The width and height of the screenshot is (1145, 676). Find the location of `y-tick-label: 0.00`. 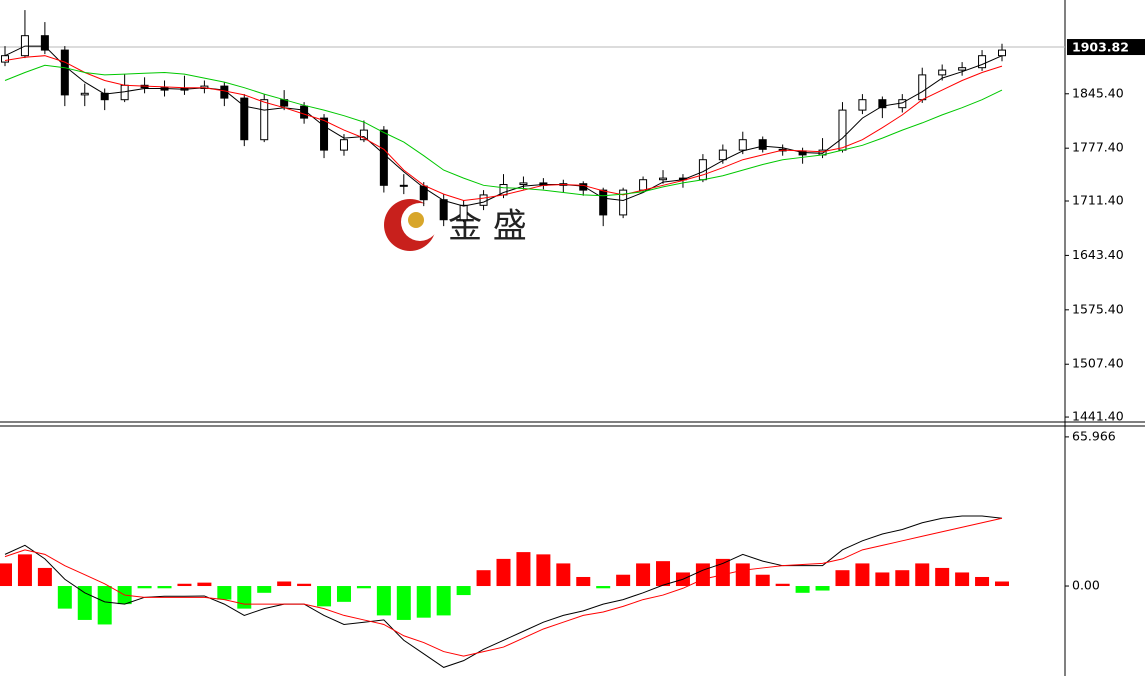

y-tick-label: 0.00 is located at coordinates (1086, 585).